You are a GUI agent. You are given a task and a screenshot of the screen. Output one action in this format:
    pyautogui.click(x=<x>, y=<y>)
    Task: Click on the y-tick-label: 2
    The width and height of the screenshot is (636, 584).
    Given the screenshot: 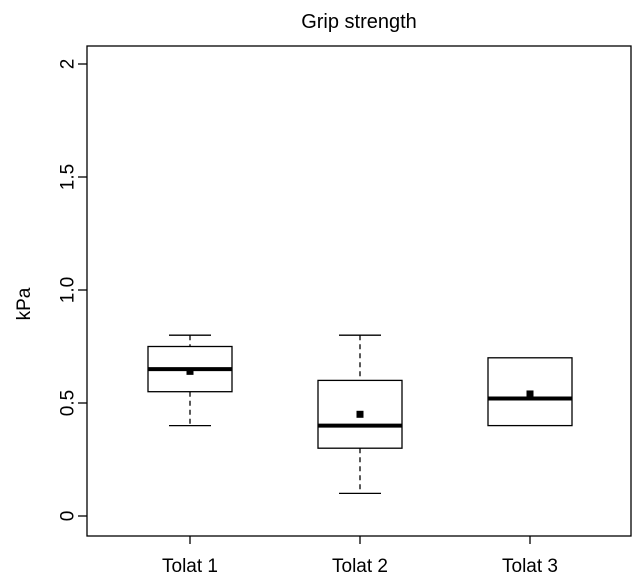 What is the action you would take?
    pyautogui.click(x=68, y=64)
    